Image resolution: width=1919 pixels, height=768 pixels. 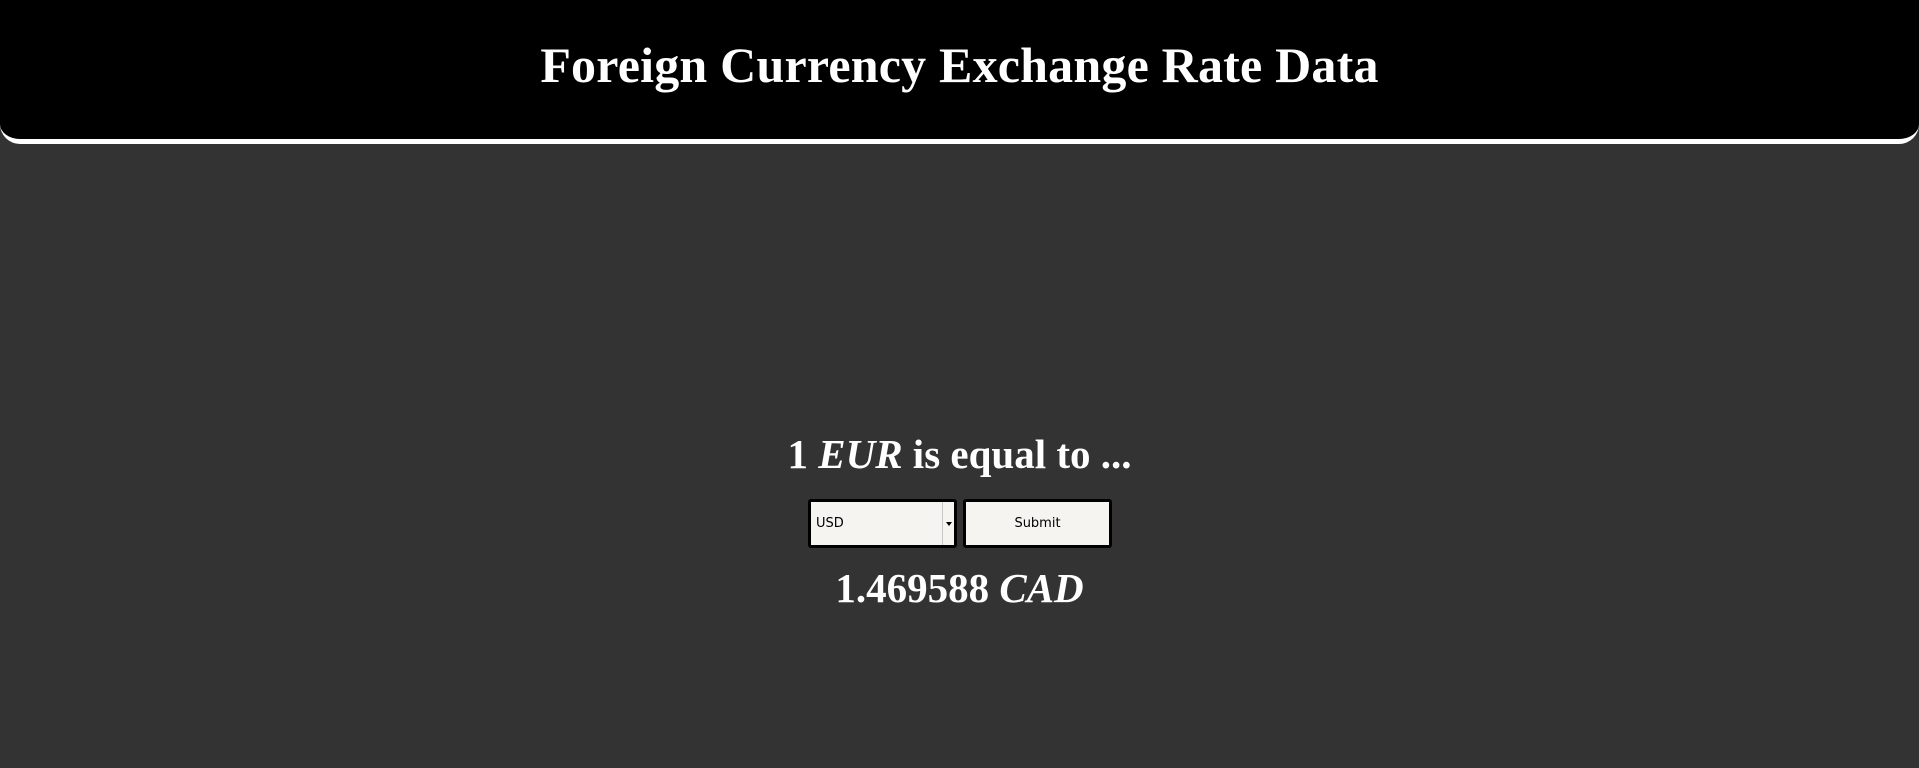 What do you see at coordinates (882, 523) in the screenshot?
I see `target-currency-select: USD` at bounding box center [882, 523].